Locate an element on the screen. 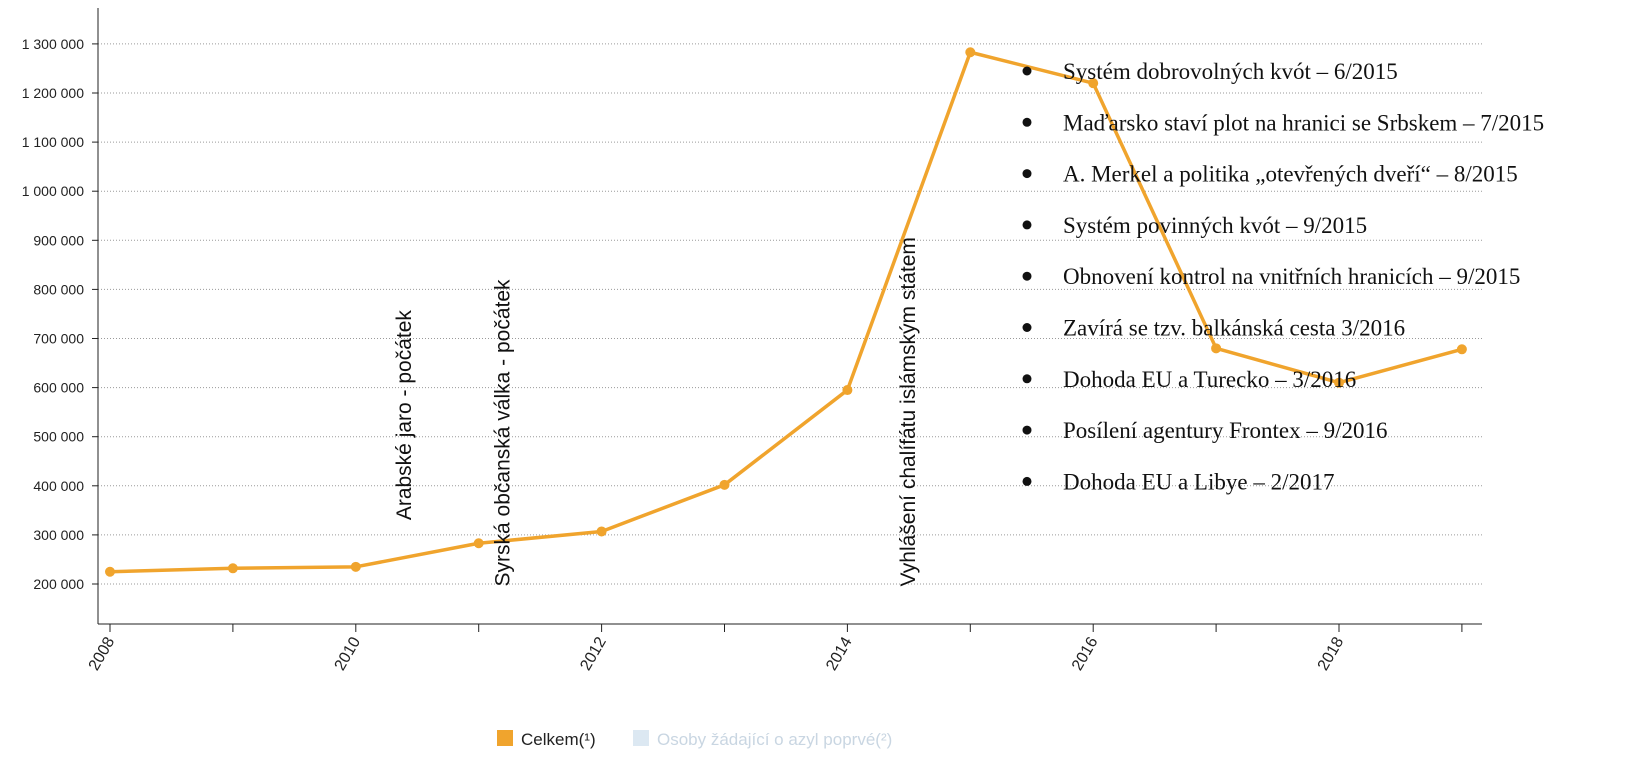 The width and height of the screenshot is (1630, 768). x-tick-label: 2008 is located at coordinates (102, 653).